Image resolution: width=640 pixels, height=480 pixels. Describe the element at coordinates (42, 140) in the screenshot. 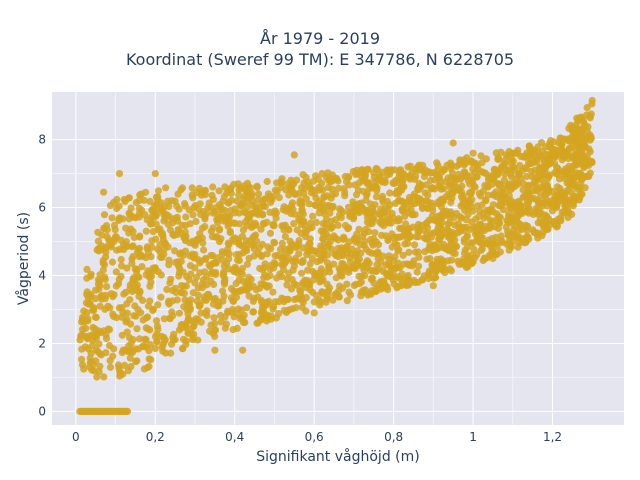

I see `y-tick-label: 8` at that location.